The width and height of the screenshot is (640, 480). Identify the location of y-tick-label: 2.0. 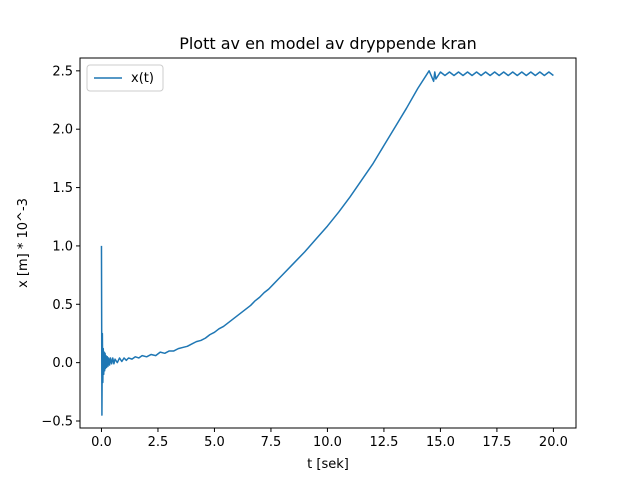
(62, 130).